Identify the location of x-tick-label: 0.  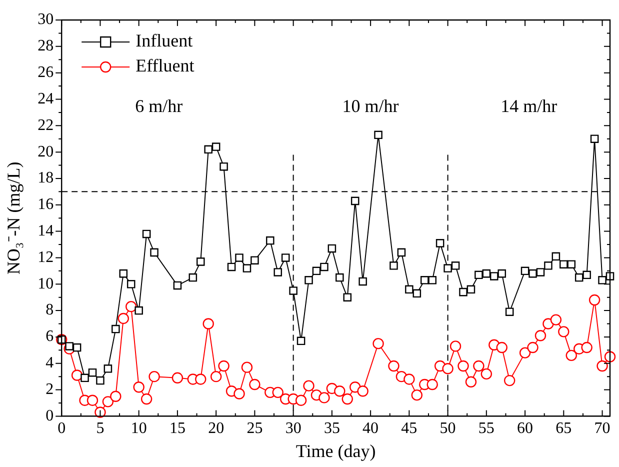
(62, 429).